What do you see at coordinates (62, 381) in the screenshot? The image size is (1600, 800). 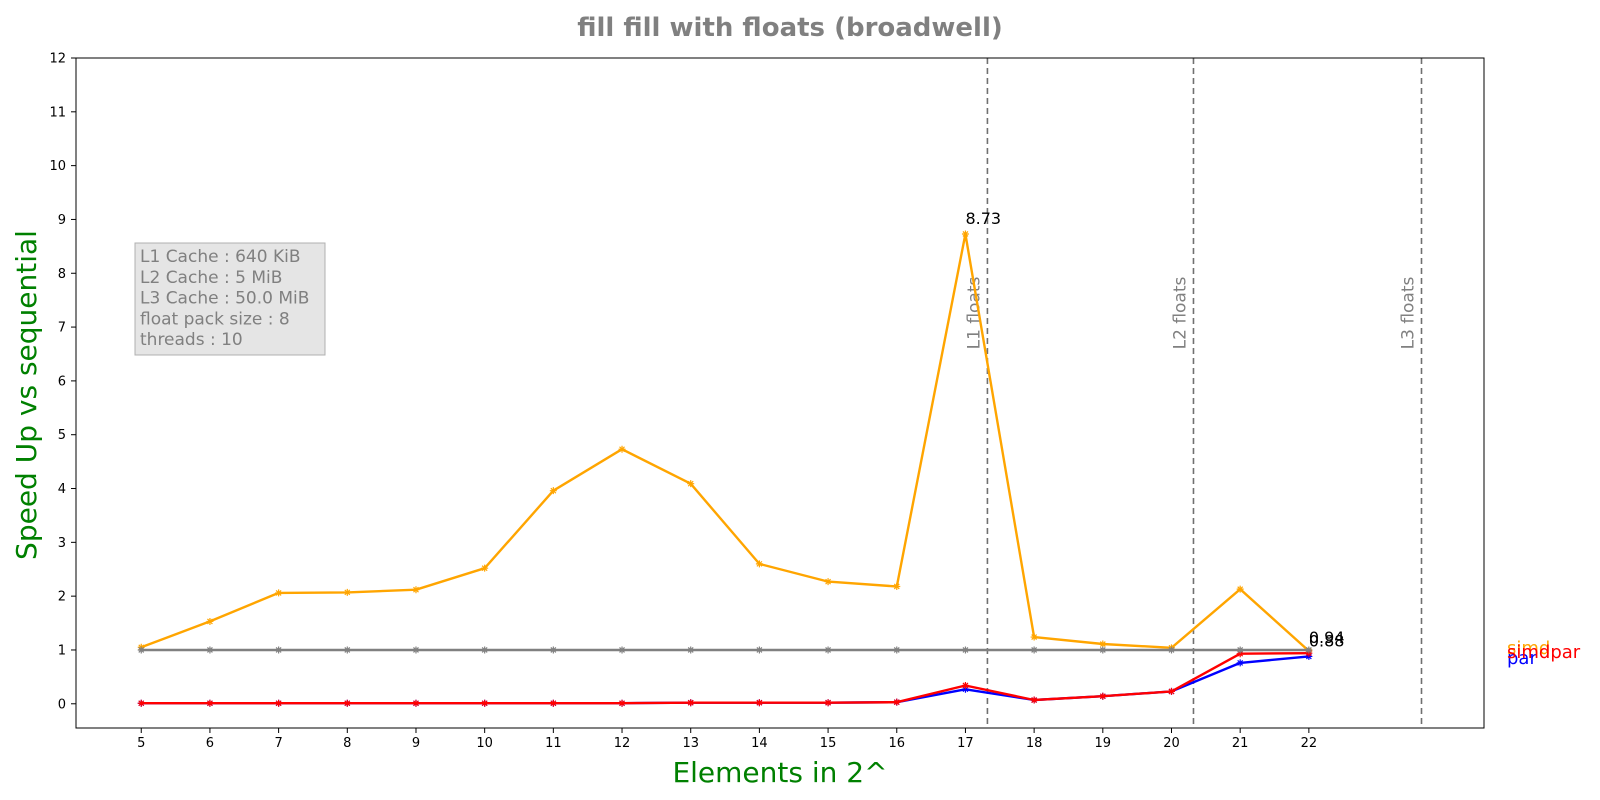 I see `y-tick-label: 6` at bounding box center [62, 381].